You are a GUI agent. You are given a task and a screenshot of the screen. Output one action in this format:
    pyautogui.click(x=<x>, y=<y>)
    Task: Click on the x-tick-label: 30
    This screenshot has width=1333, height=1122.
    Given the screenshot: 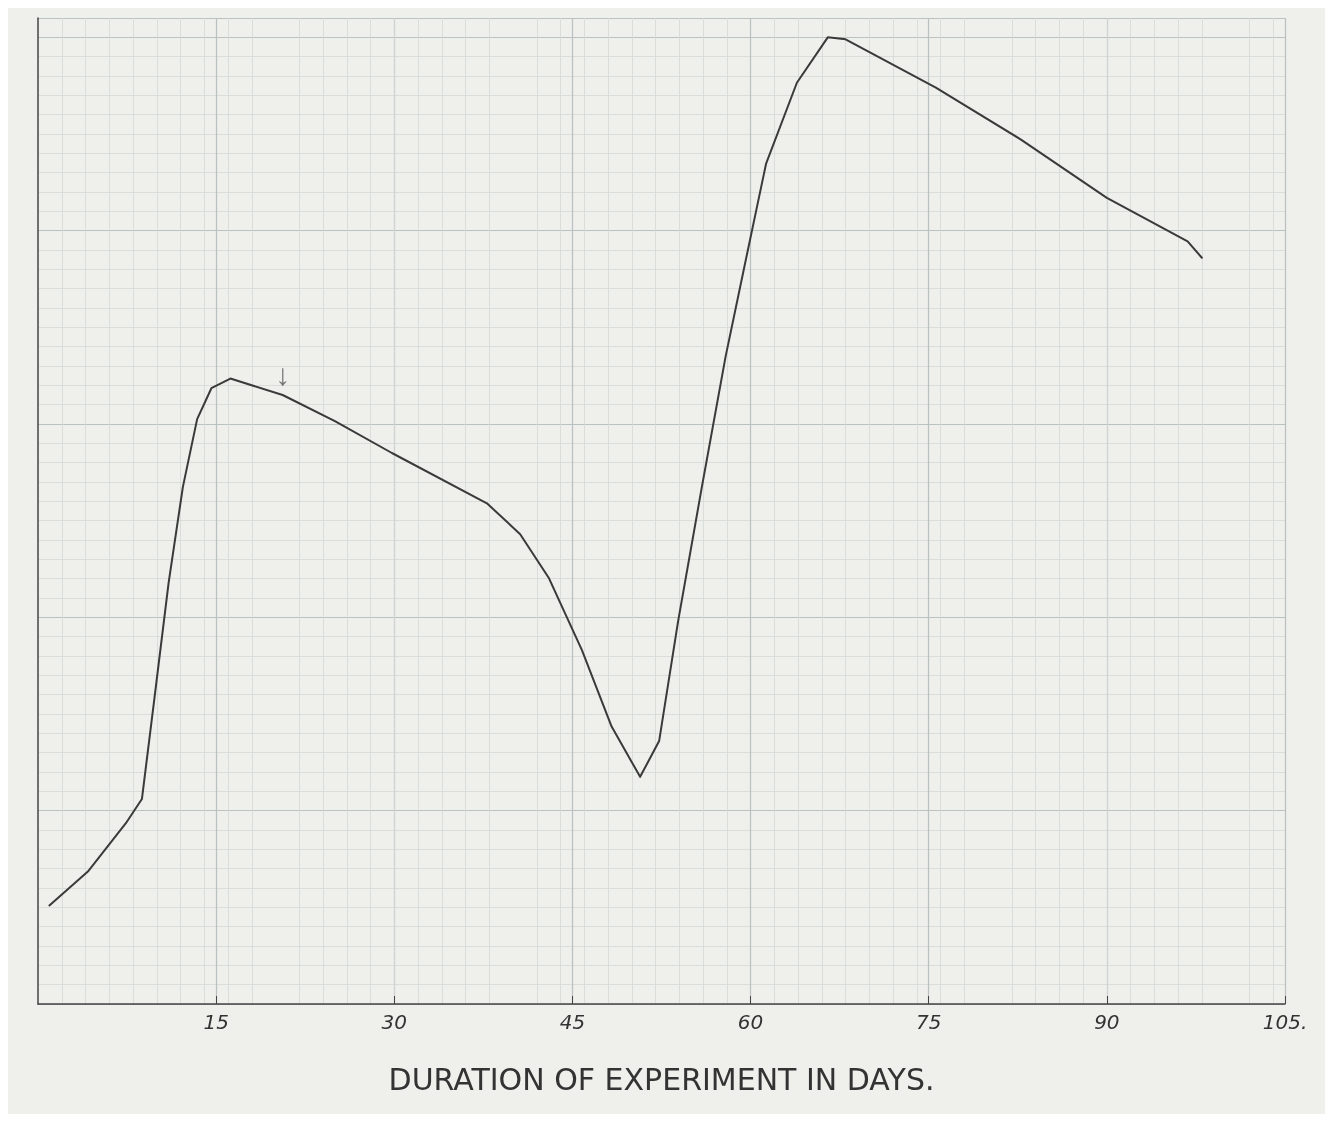 What is the action you would take?
    pyautogui.click(x=394, y=1022)
    